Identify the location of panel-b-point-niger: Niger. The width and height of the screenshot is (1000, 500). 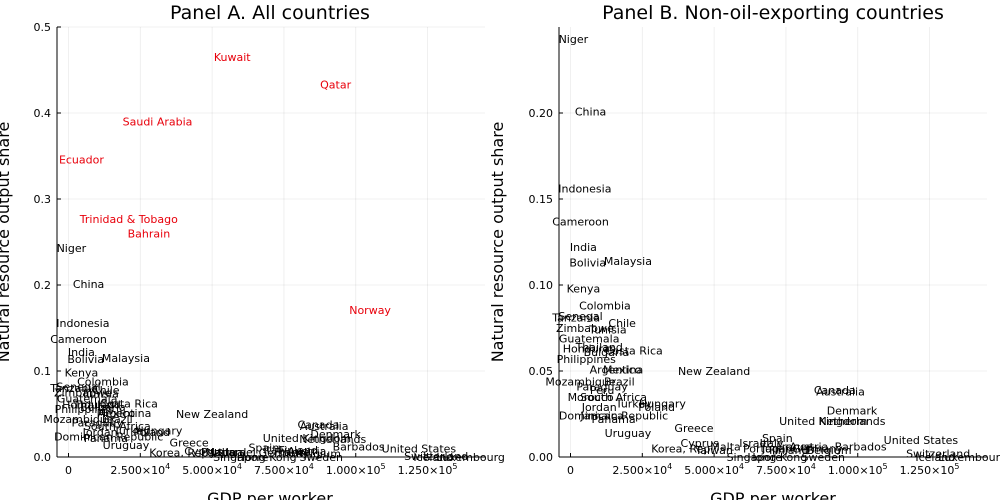
(574, 39).